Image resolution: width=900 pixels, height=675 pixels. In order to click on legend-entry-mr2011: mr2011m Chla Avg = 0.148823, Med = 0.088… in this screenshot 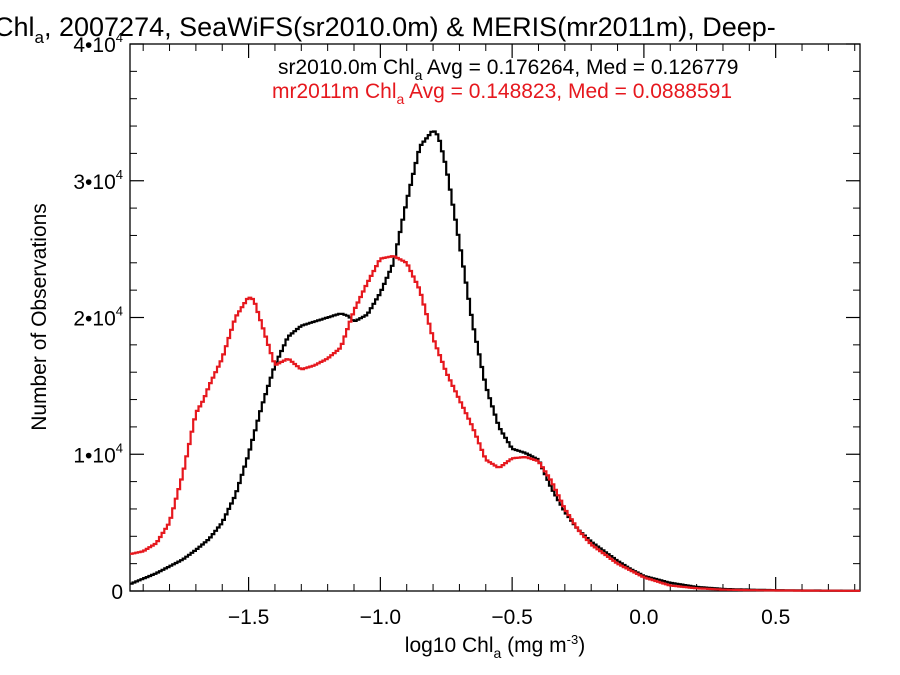, I will do `click(502, 93)`.